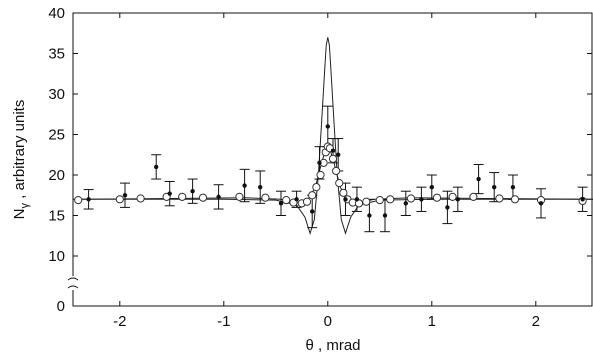 The width and height of the screenshot is (593, 358). I want to click on y-tick-label: 15, so click(56, 216).